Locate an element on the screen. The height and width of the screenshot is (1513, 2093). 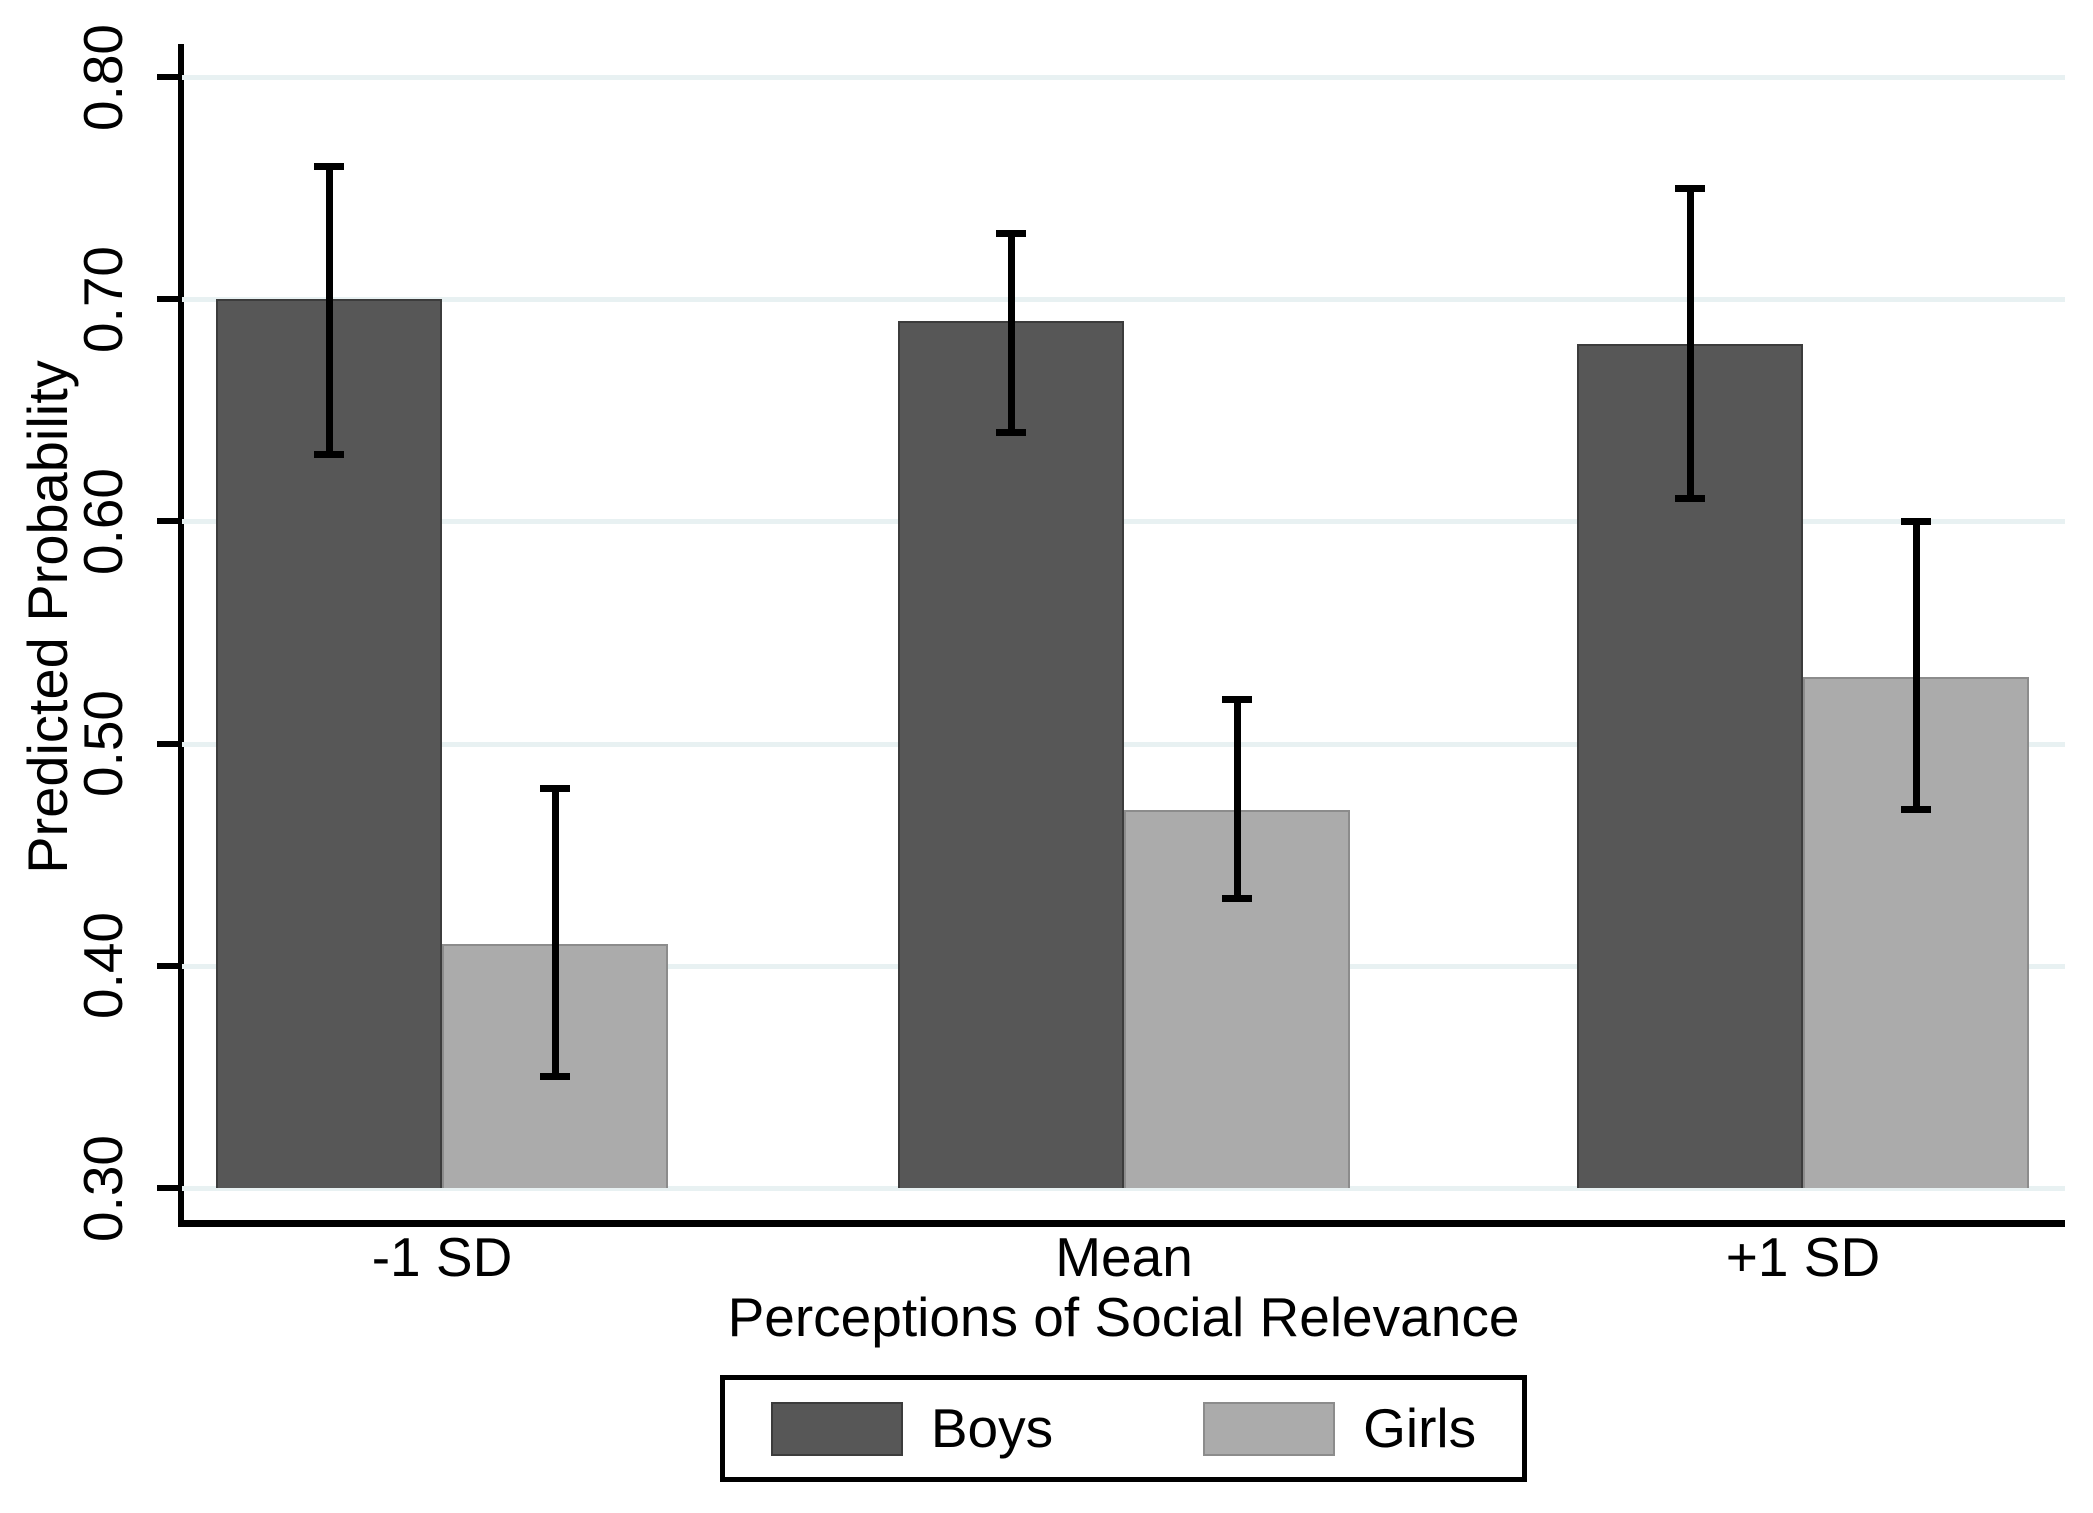
legend-row: Boys Girls is located at coordinates (1123, 1428).